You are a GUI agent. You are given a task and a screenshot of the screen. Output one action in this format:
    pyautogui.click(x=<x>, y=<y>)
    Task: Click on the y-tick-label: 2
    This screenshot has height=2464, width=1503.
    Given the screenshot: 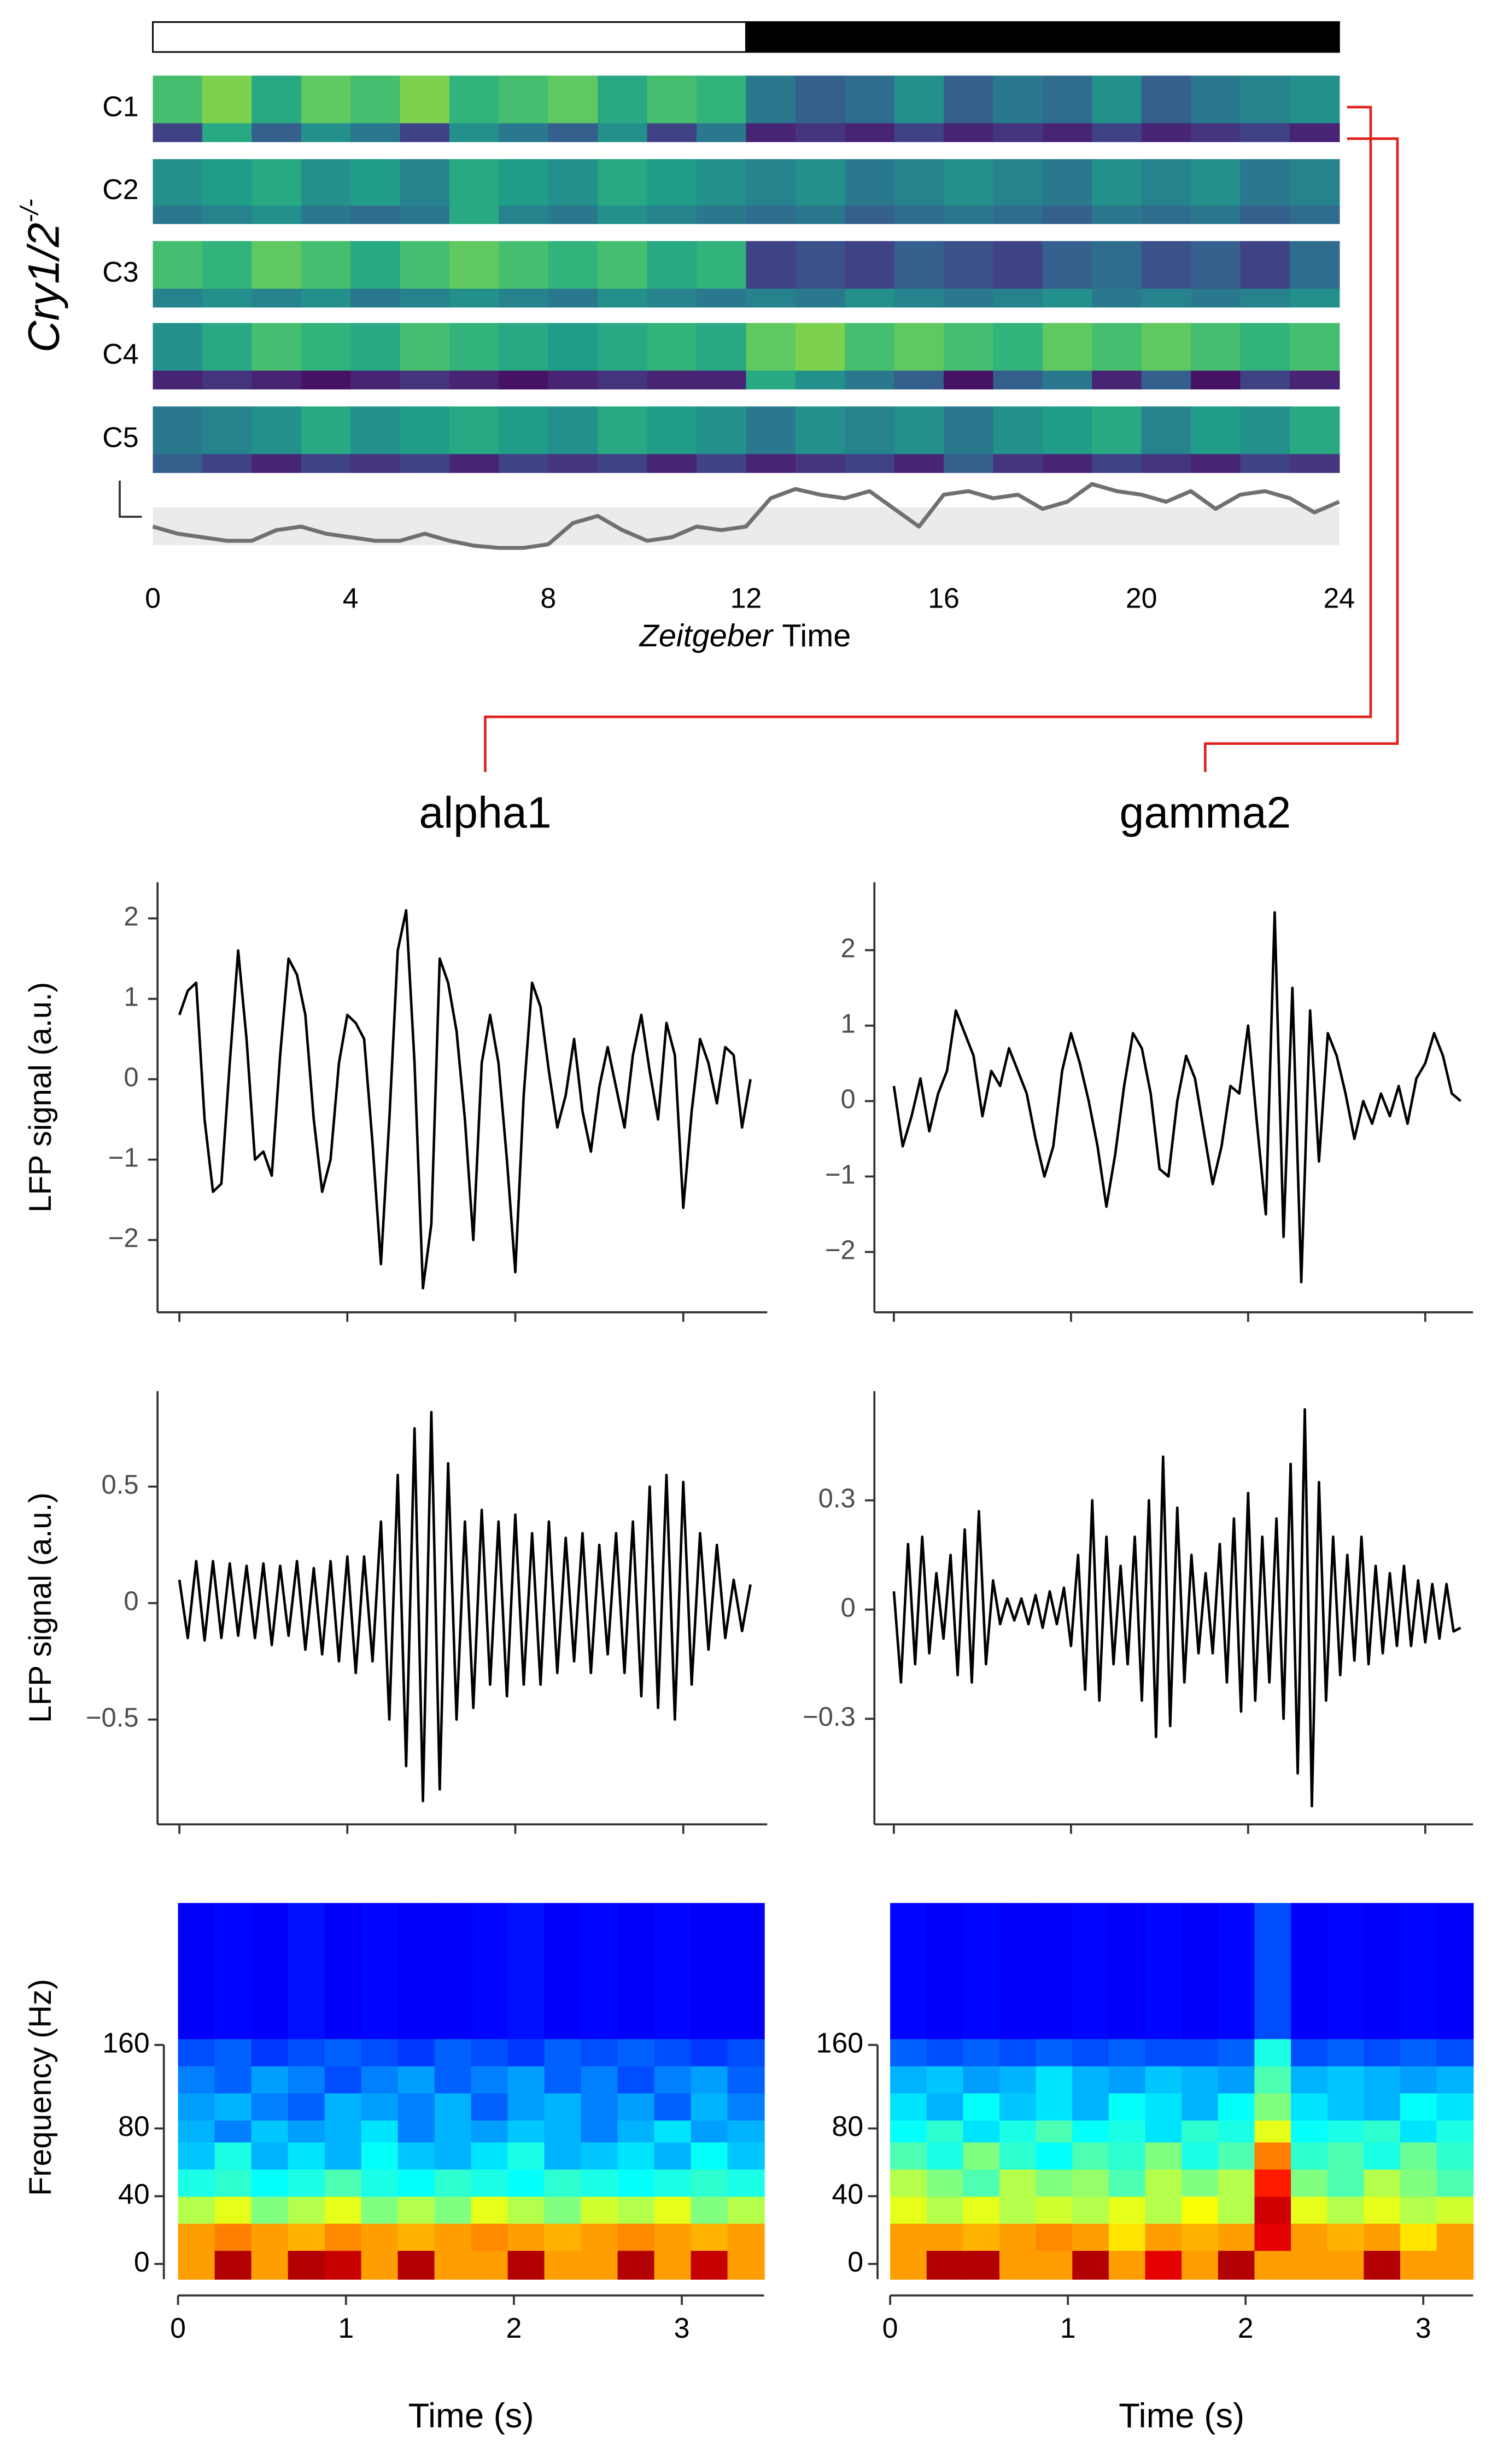 What is the action you would take?
    pyautogui.click(x=848, y=949)
    